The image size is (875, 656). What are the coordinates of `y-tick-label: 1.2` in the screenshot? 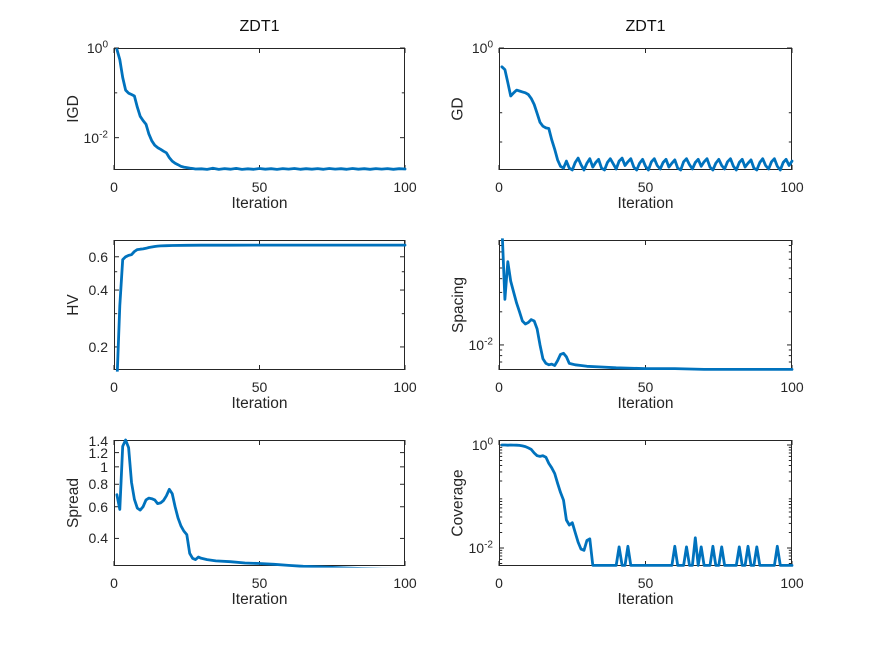 It's located at (98, 452).